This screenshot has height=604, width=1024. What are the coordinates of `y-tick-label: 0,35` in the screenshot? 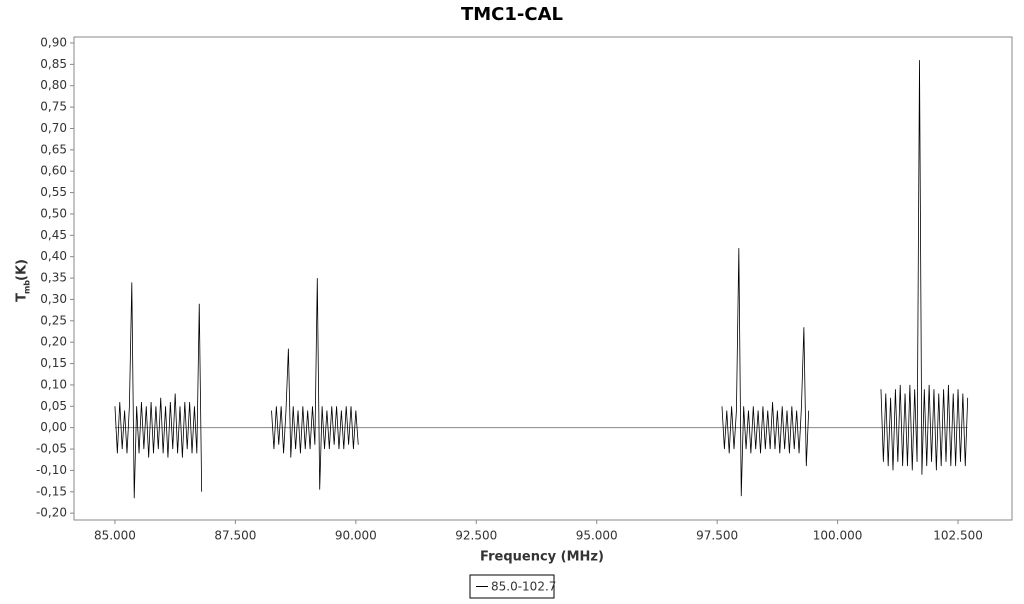 It's located at (53, 278).